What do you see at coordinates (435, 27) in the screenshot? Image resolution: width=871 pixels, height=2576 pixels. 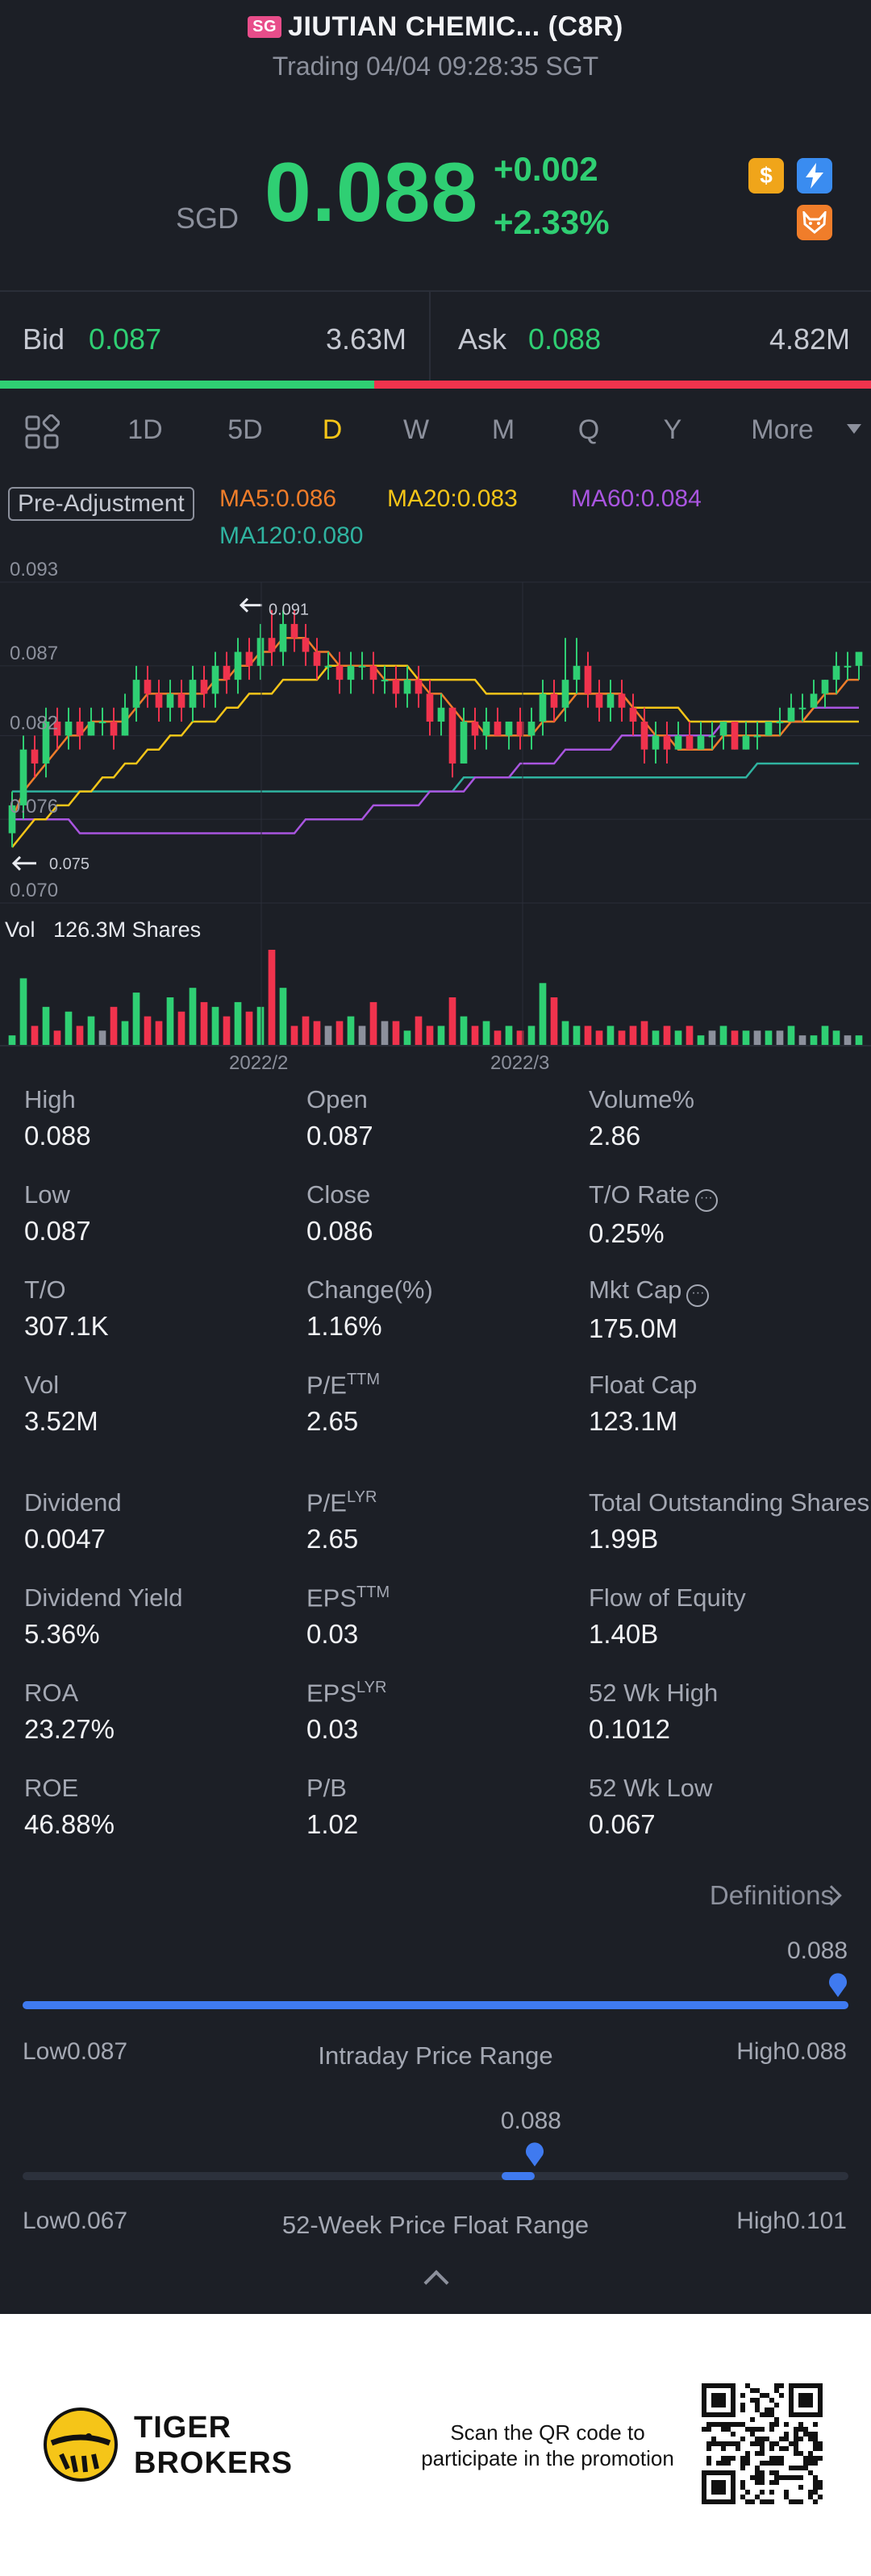 I see `stock-title-row: SG JIUTIAN CHEMIC... (C8R)` at bounding box center [435, 27].